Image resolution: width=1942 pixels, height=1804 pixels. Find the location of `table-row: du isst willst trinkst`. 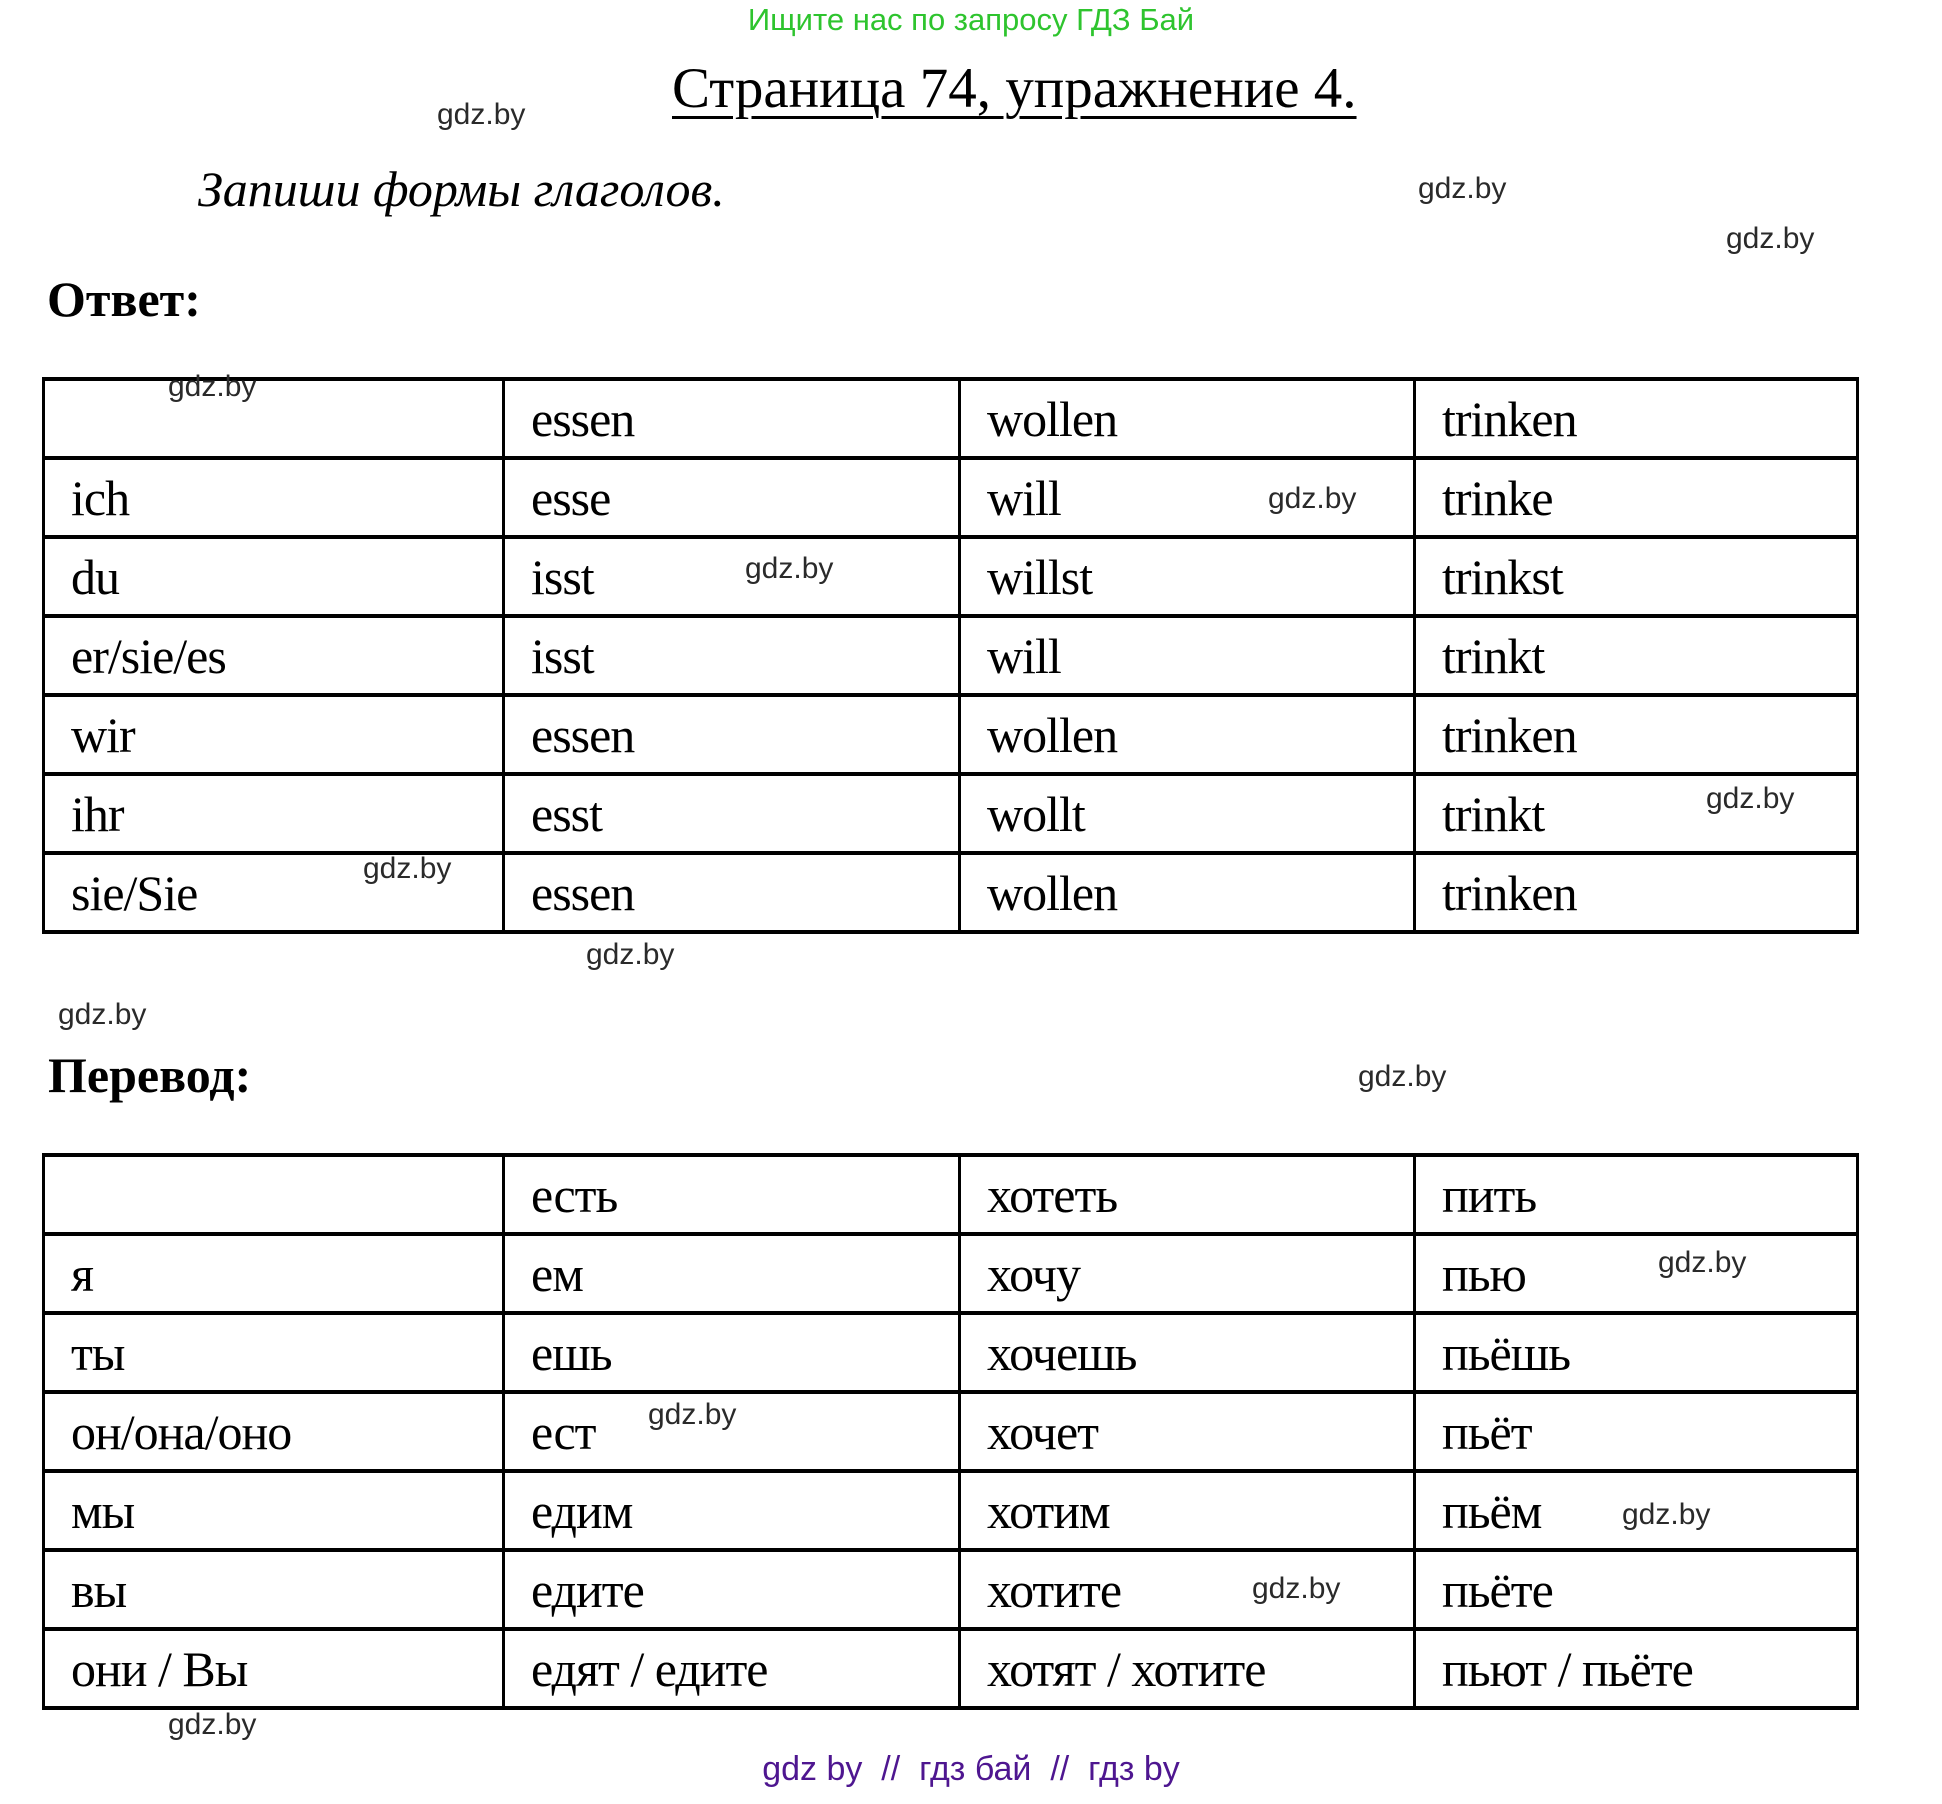

table-row: du isst willst trinkst is located at coordinates (950, 576).